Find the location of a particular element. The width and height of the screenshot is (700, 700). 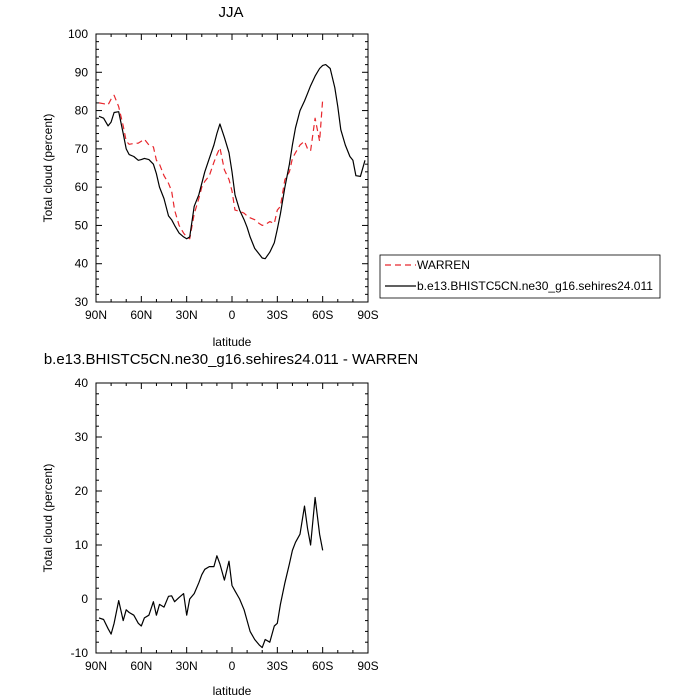

top-x-tick-label: 0 is located at coordinates (232, 315).